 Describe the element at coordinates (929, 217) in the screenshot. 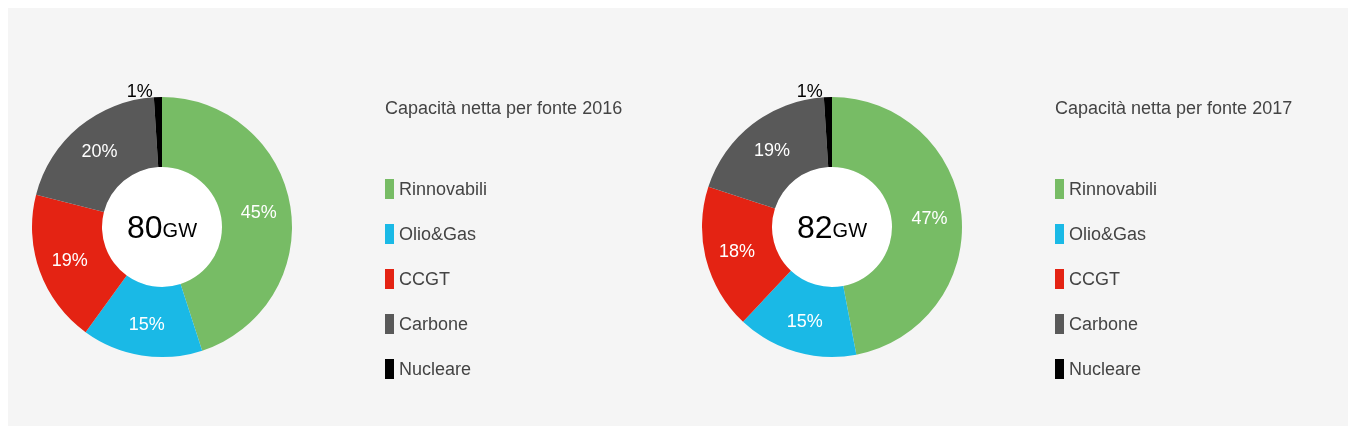

I see `data-label: 47%` at that location.